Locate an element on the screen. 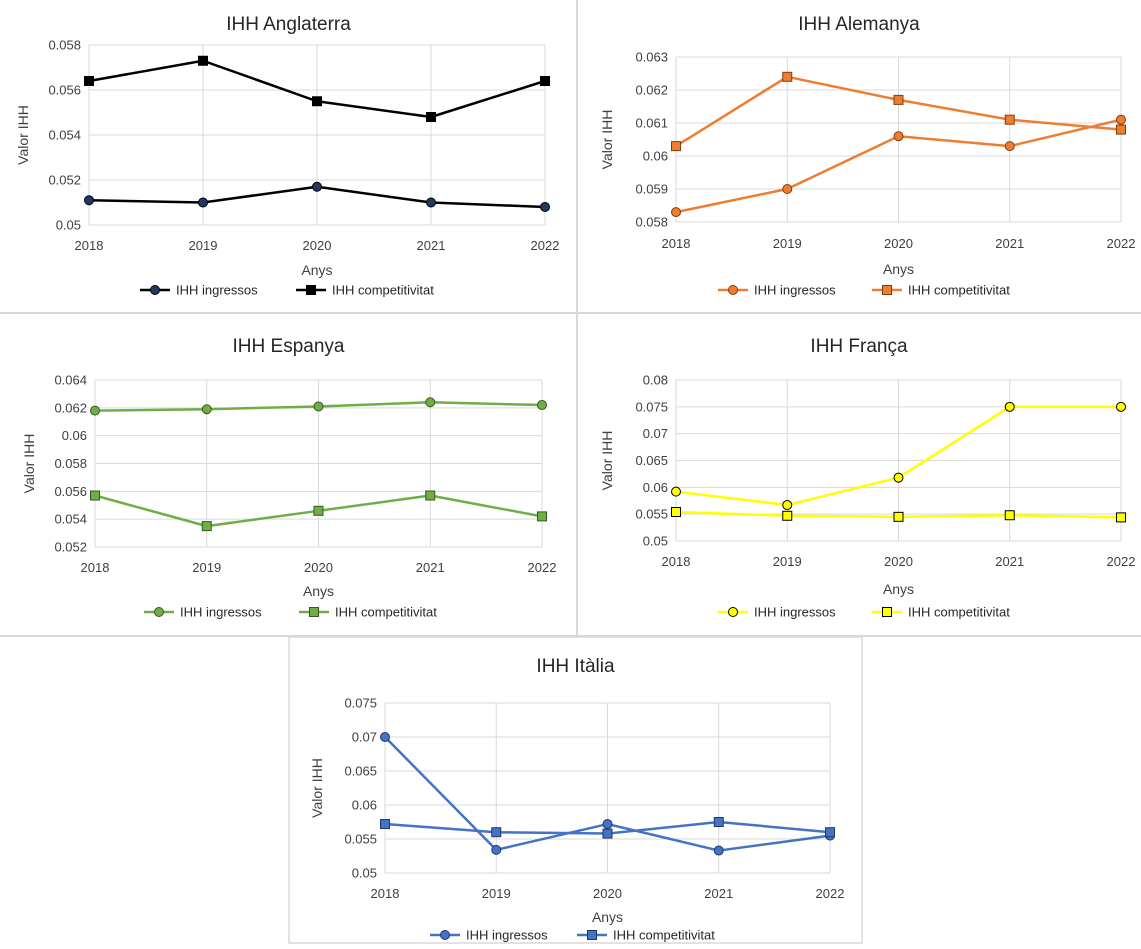  chart-title: IHH Alemanya is located at coordinates (859, 24).